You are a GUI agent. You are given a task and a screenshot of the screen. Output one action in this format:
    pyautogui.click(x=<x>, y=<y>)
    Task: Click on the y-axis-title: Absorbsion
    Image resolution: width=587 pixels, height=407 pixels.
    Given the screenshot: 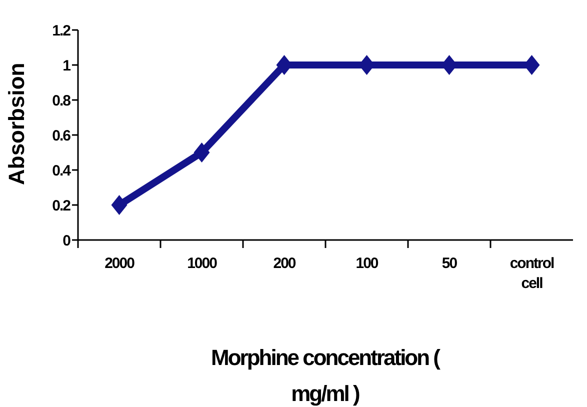 What is the action you would take?
    pyautogui.click(x=16, y=123)
    